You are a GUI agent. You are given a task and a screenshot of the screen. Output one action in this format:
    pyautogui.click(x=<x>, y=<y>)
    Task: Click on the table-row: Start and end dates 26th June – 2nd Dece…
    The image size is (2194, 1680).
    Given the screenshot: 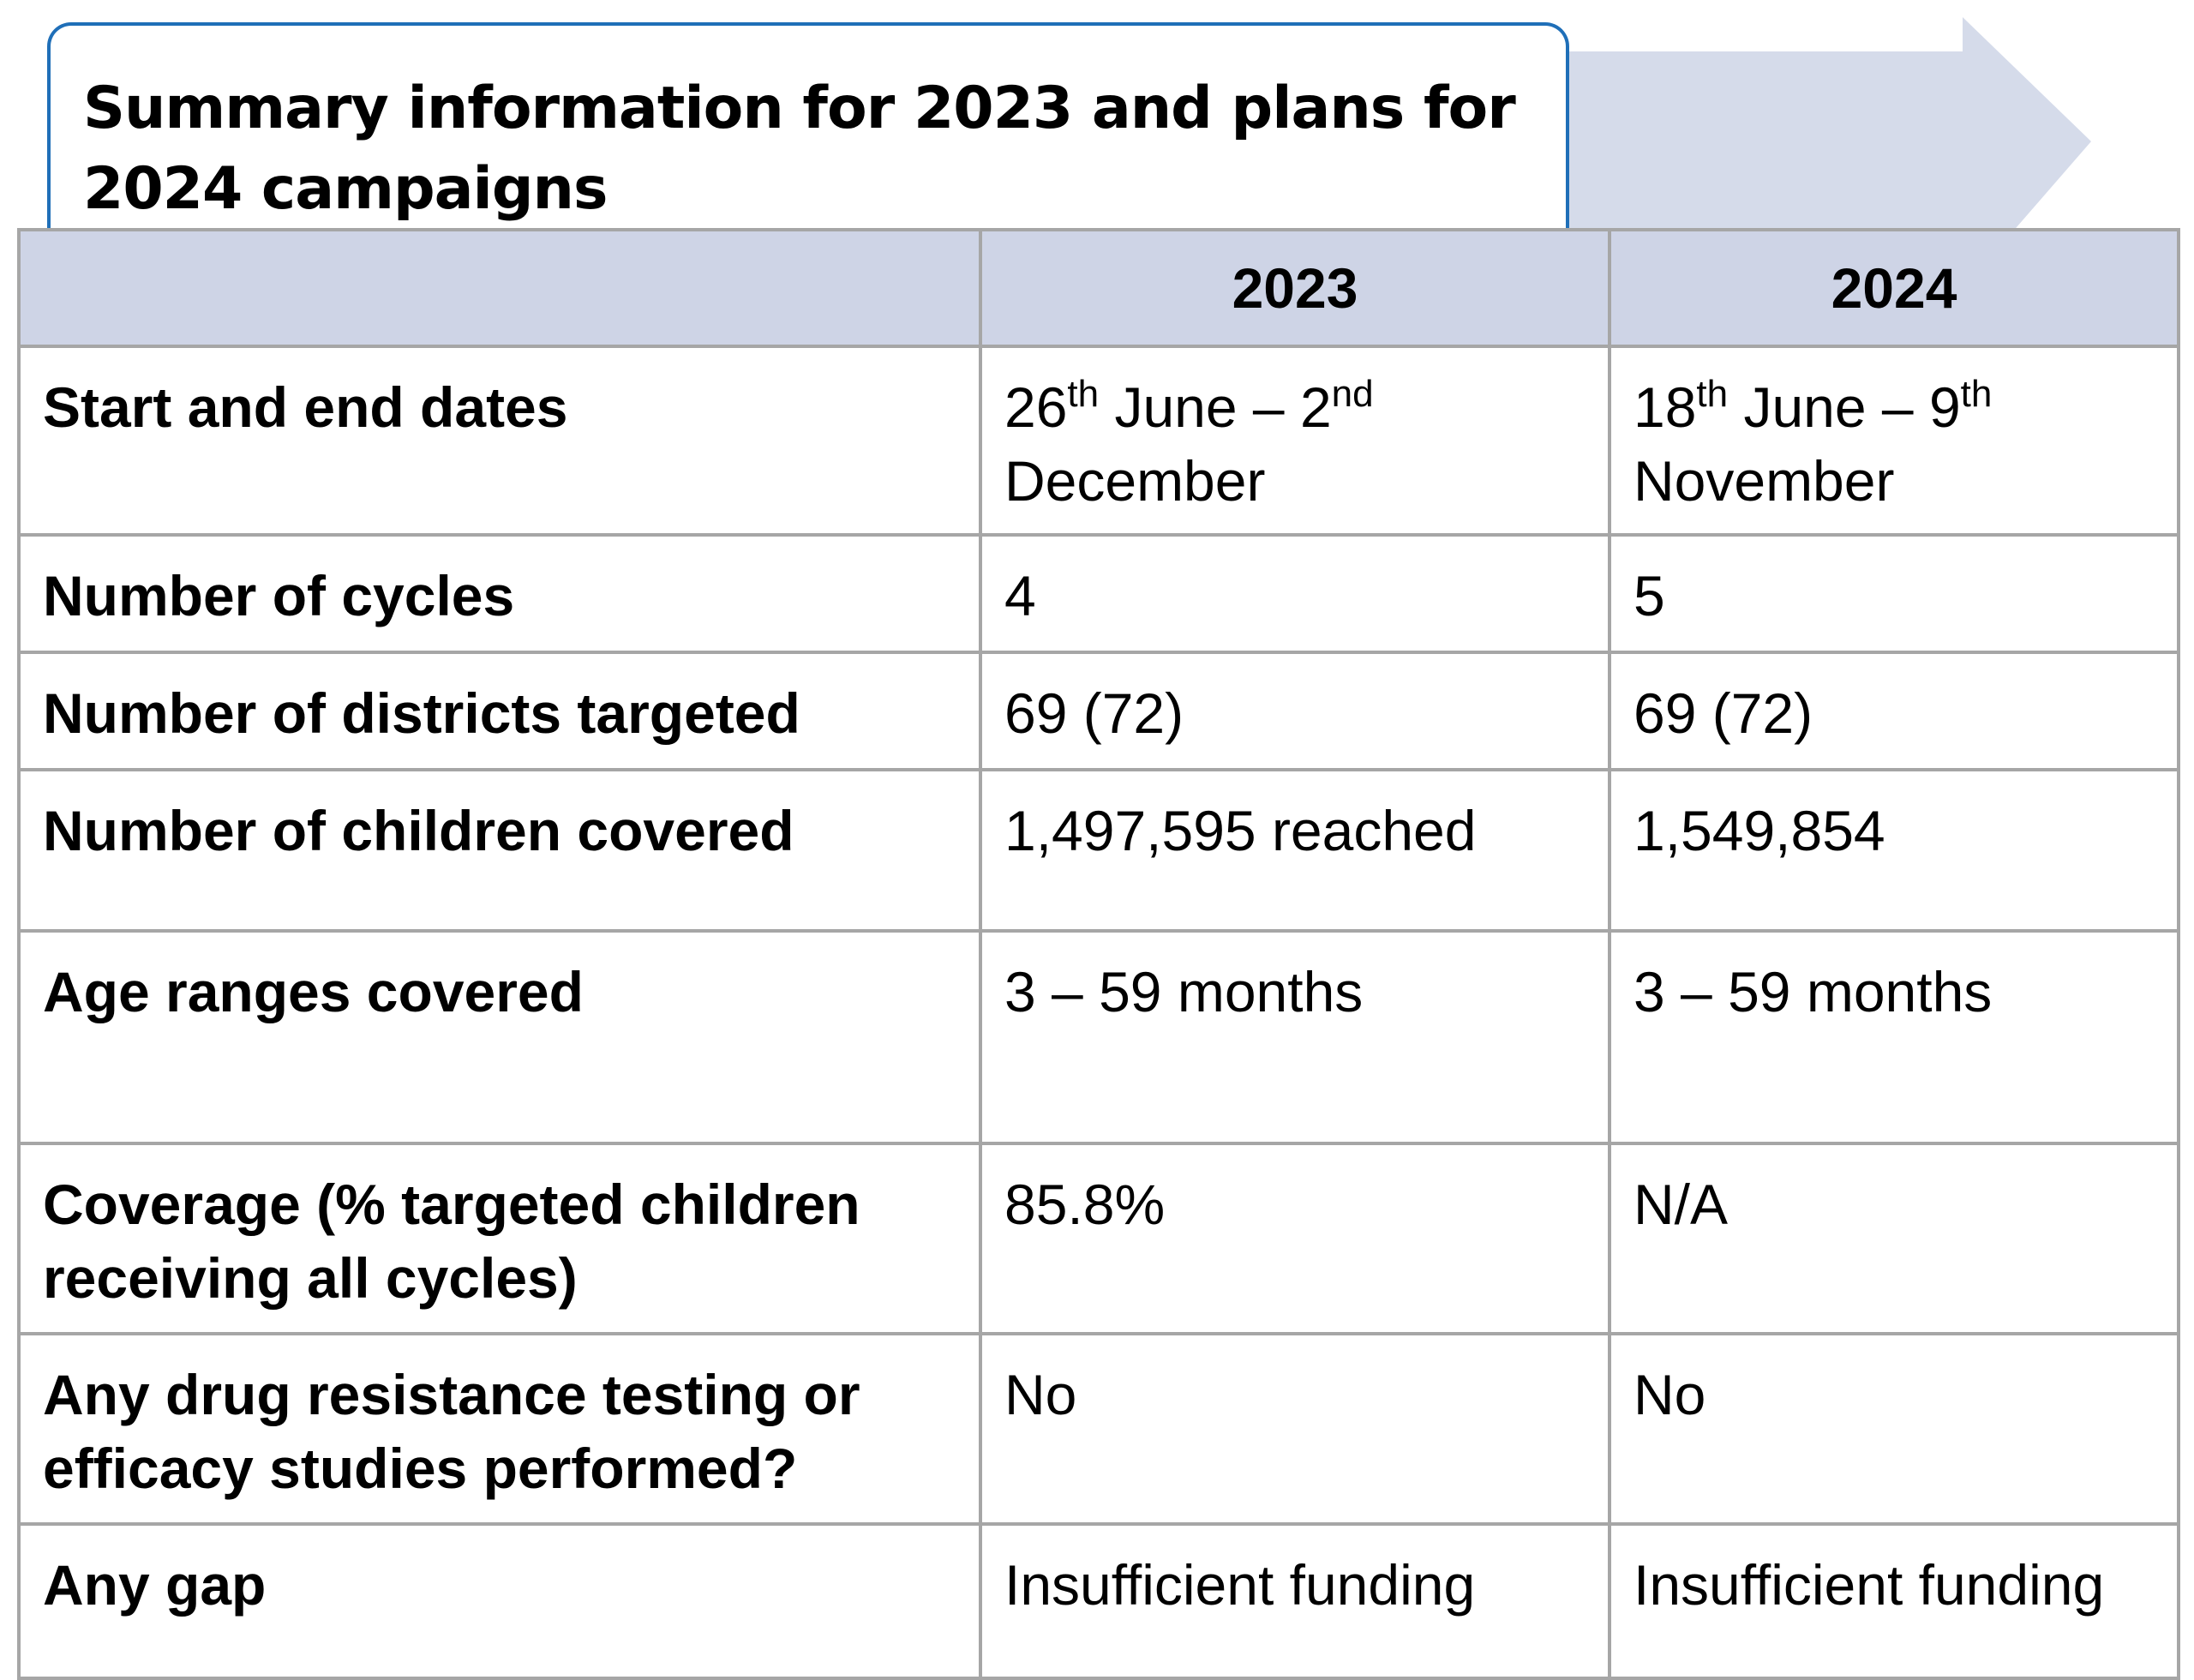 What is the action you would take?
    pyautogui.click(x=1098, y=441)
    